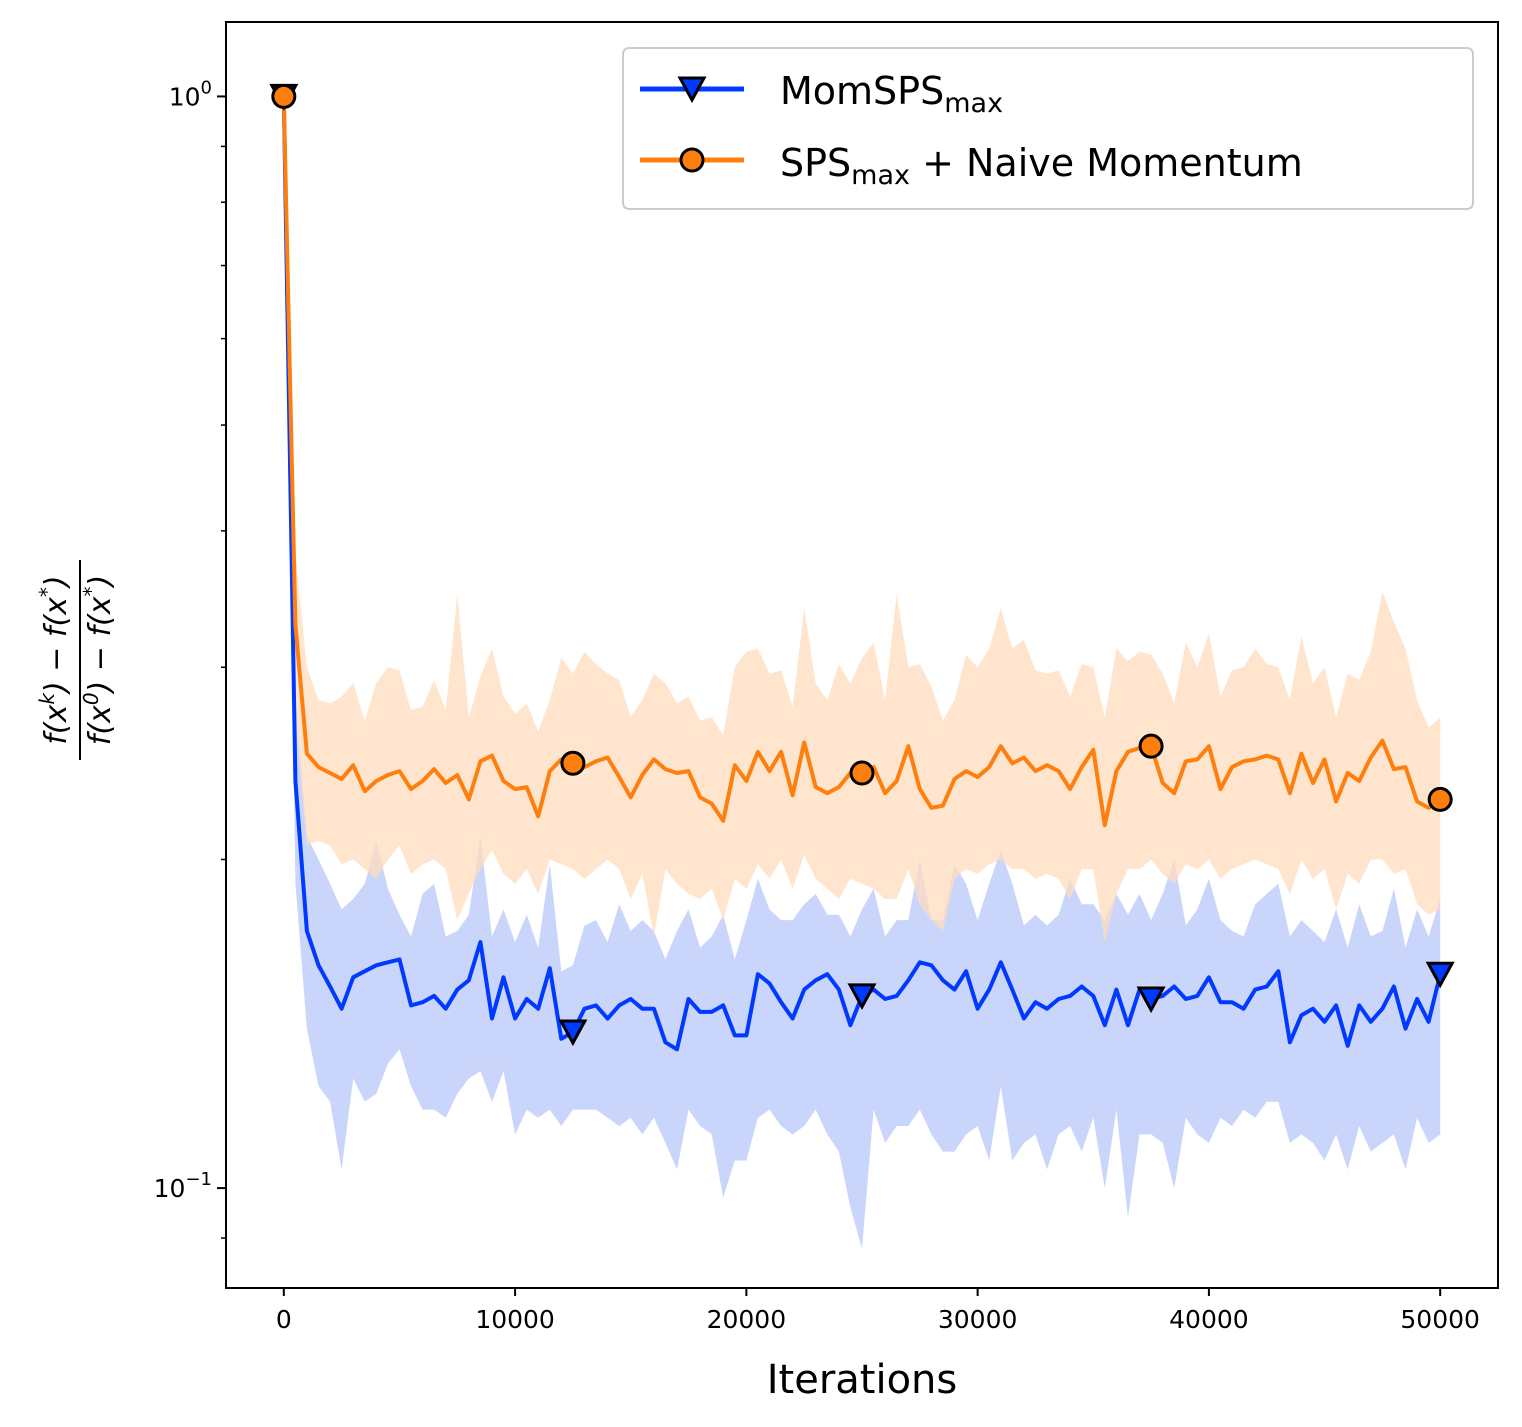 Image resolution: width=1522 pixels, height=1427 pixels. I want to click on x-axis: 0 10000 20000 30000 40000 50000, so click(878, 1311).